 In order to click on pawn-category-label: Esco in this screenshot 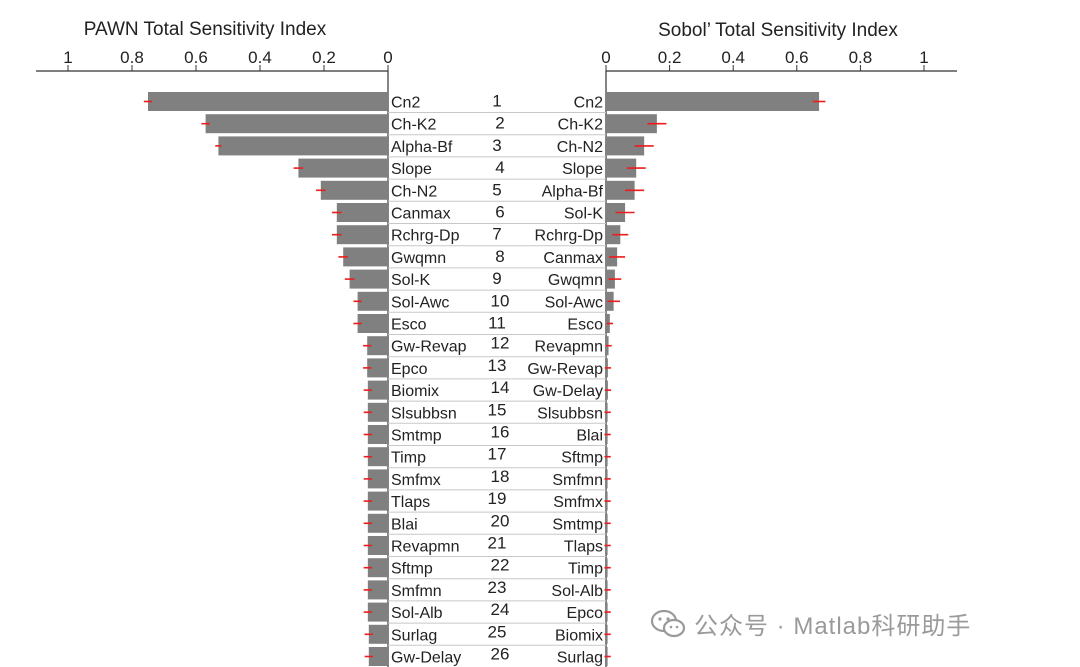, I will do `click(409, 325)`.